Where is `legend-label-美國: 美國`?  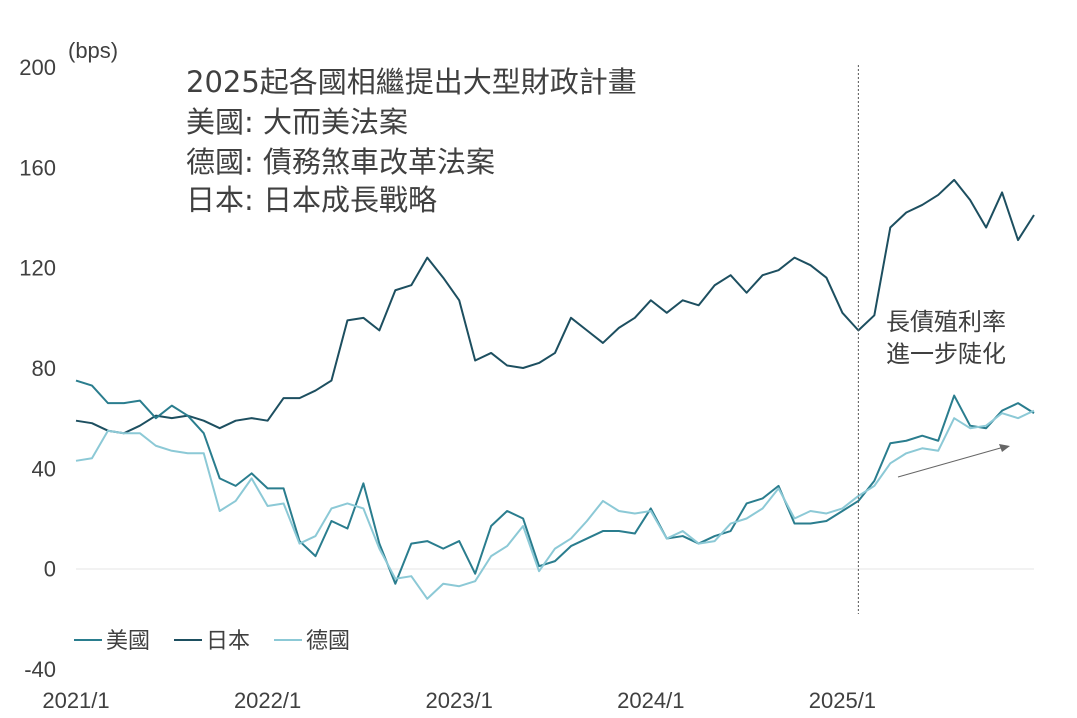 legend-label-美國: 美國 is located at coordinates (128, 641).